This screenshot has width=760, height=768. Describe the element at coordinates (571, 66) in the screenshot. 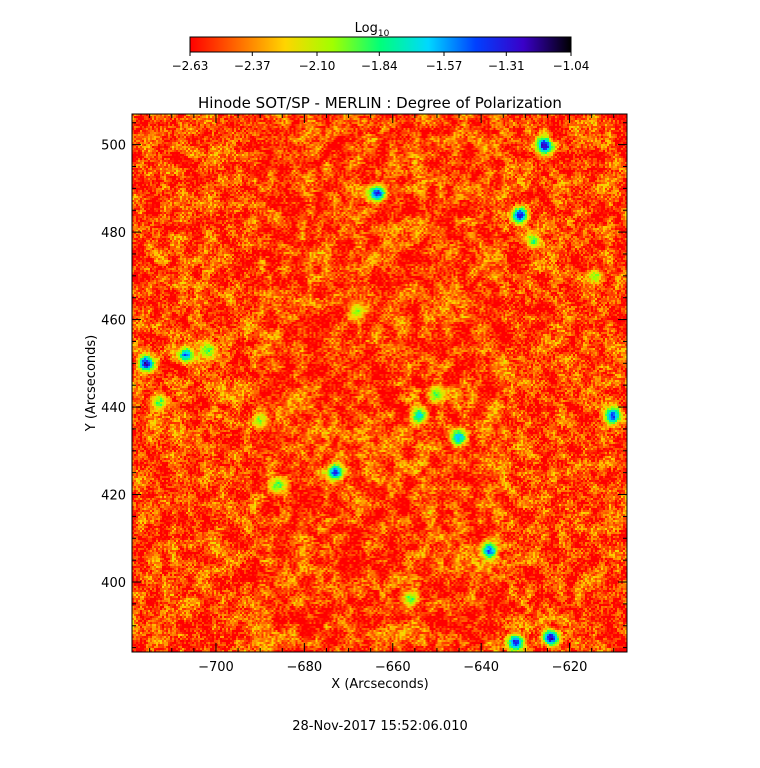

I see `colorbar-tick-label: −1.04` at that location.